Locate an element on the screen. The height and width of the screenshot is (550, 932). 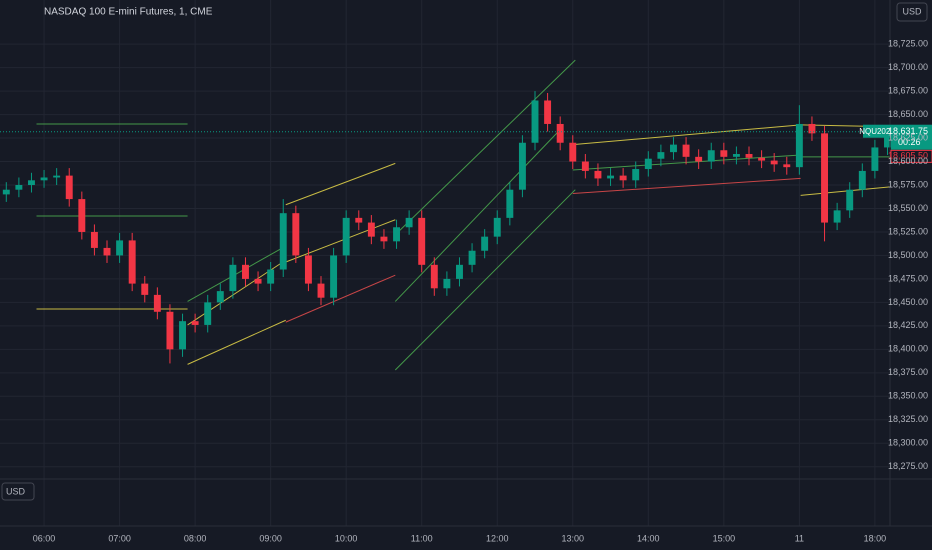
y-tick-label: 18,625.00 is located at coordinates (908, 137).